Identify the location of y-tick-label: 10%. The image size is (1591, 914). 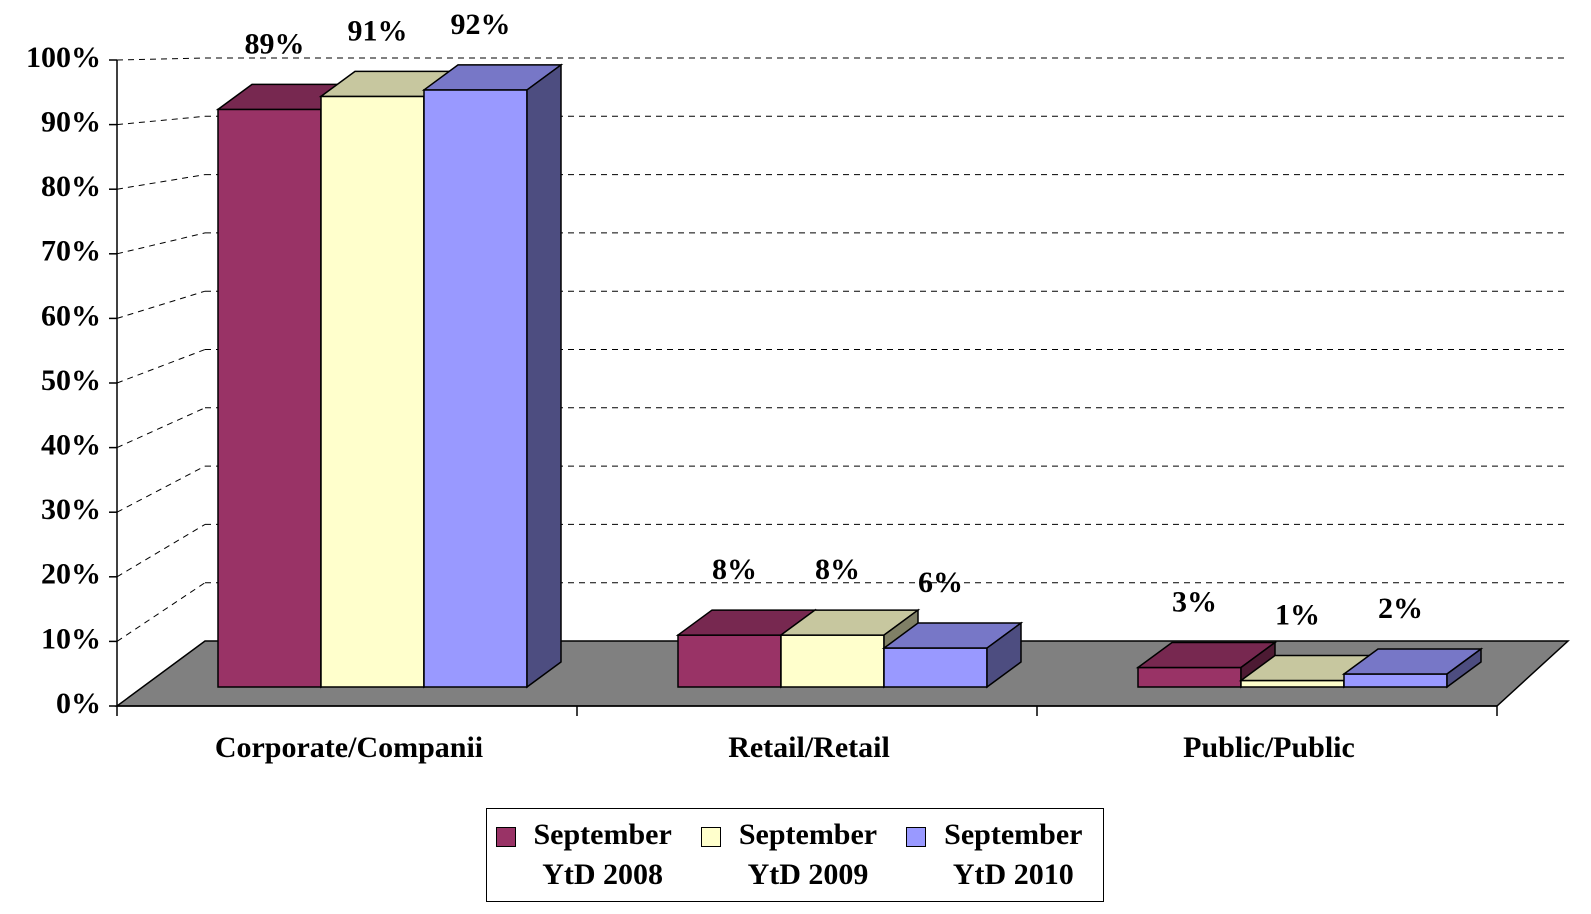
(71, 638).